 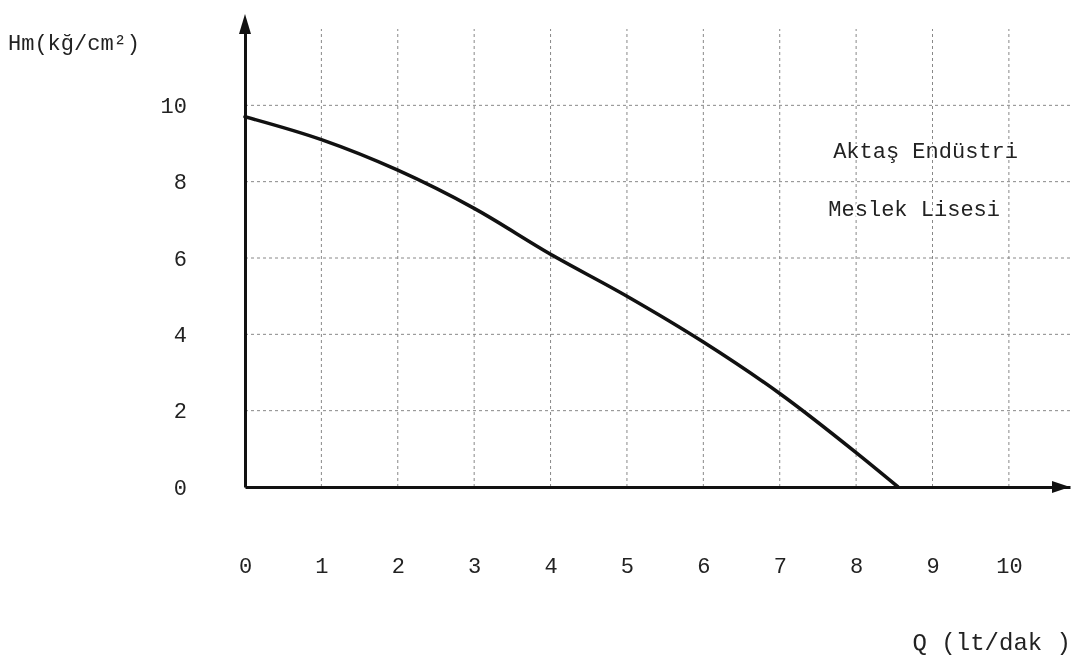 What do you see at coordinates (857, 567) in the screenshot?
I see `x-tick-label: 8` at bounding box center [857, 567].